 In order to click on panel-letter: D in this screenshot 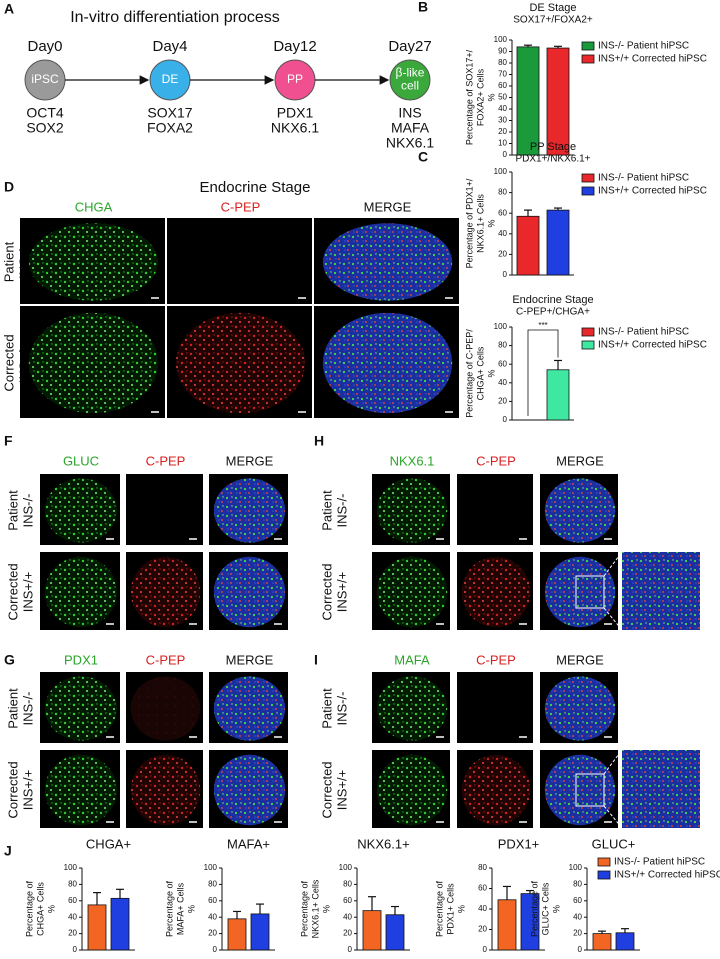, I will do `click(9, 187)`.